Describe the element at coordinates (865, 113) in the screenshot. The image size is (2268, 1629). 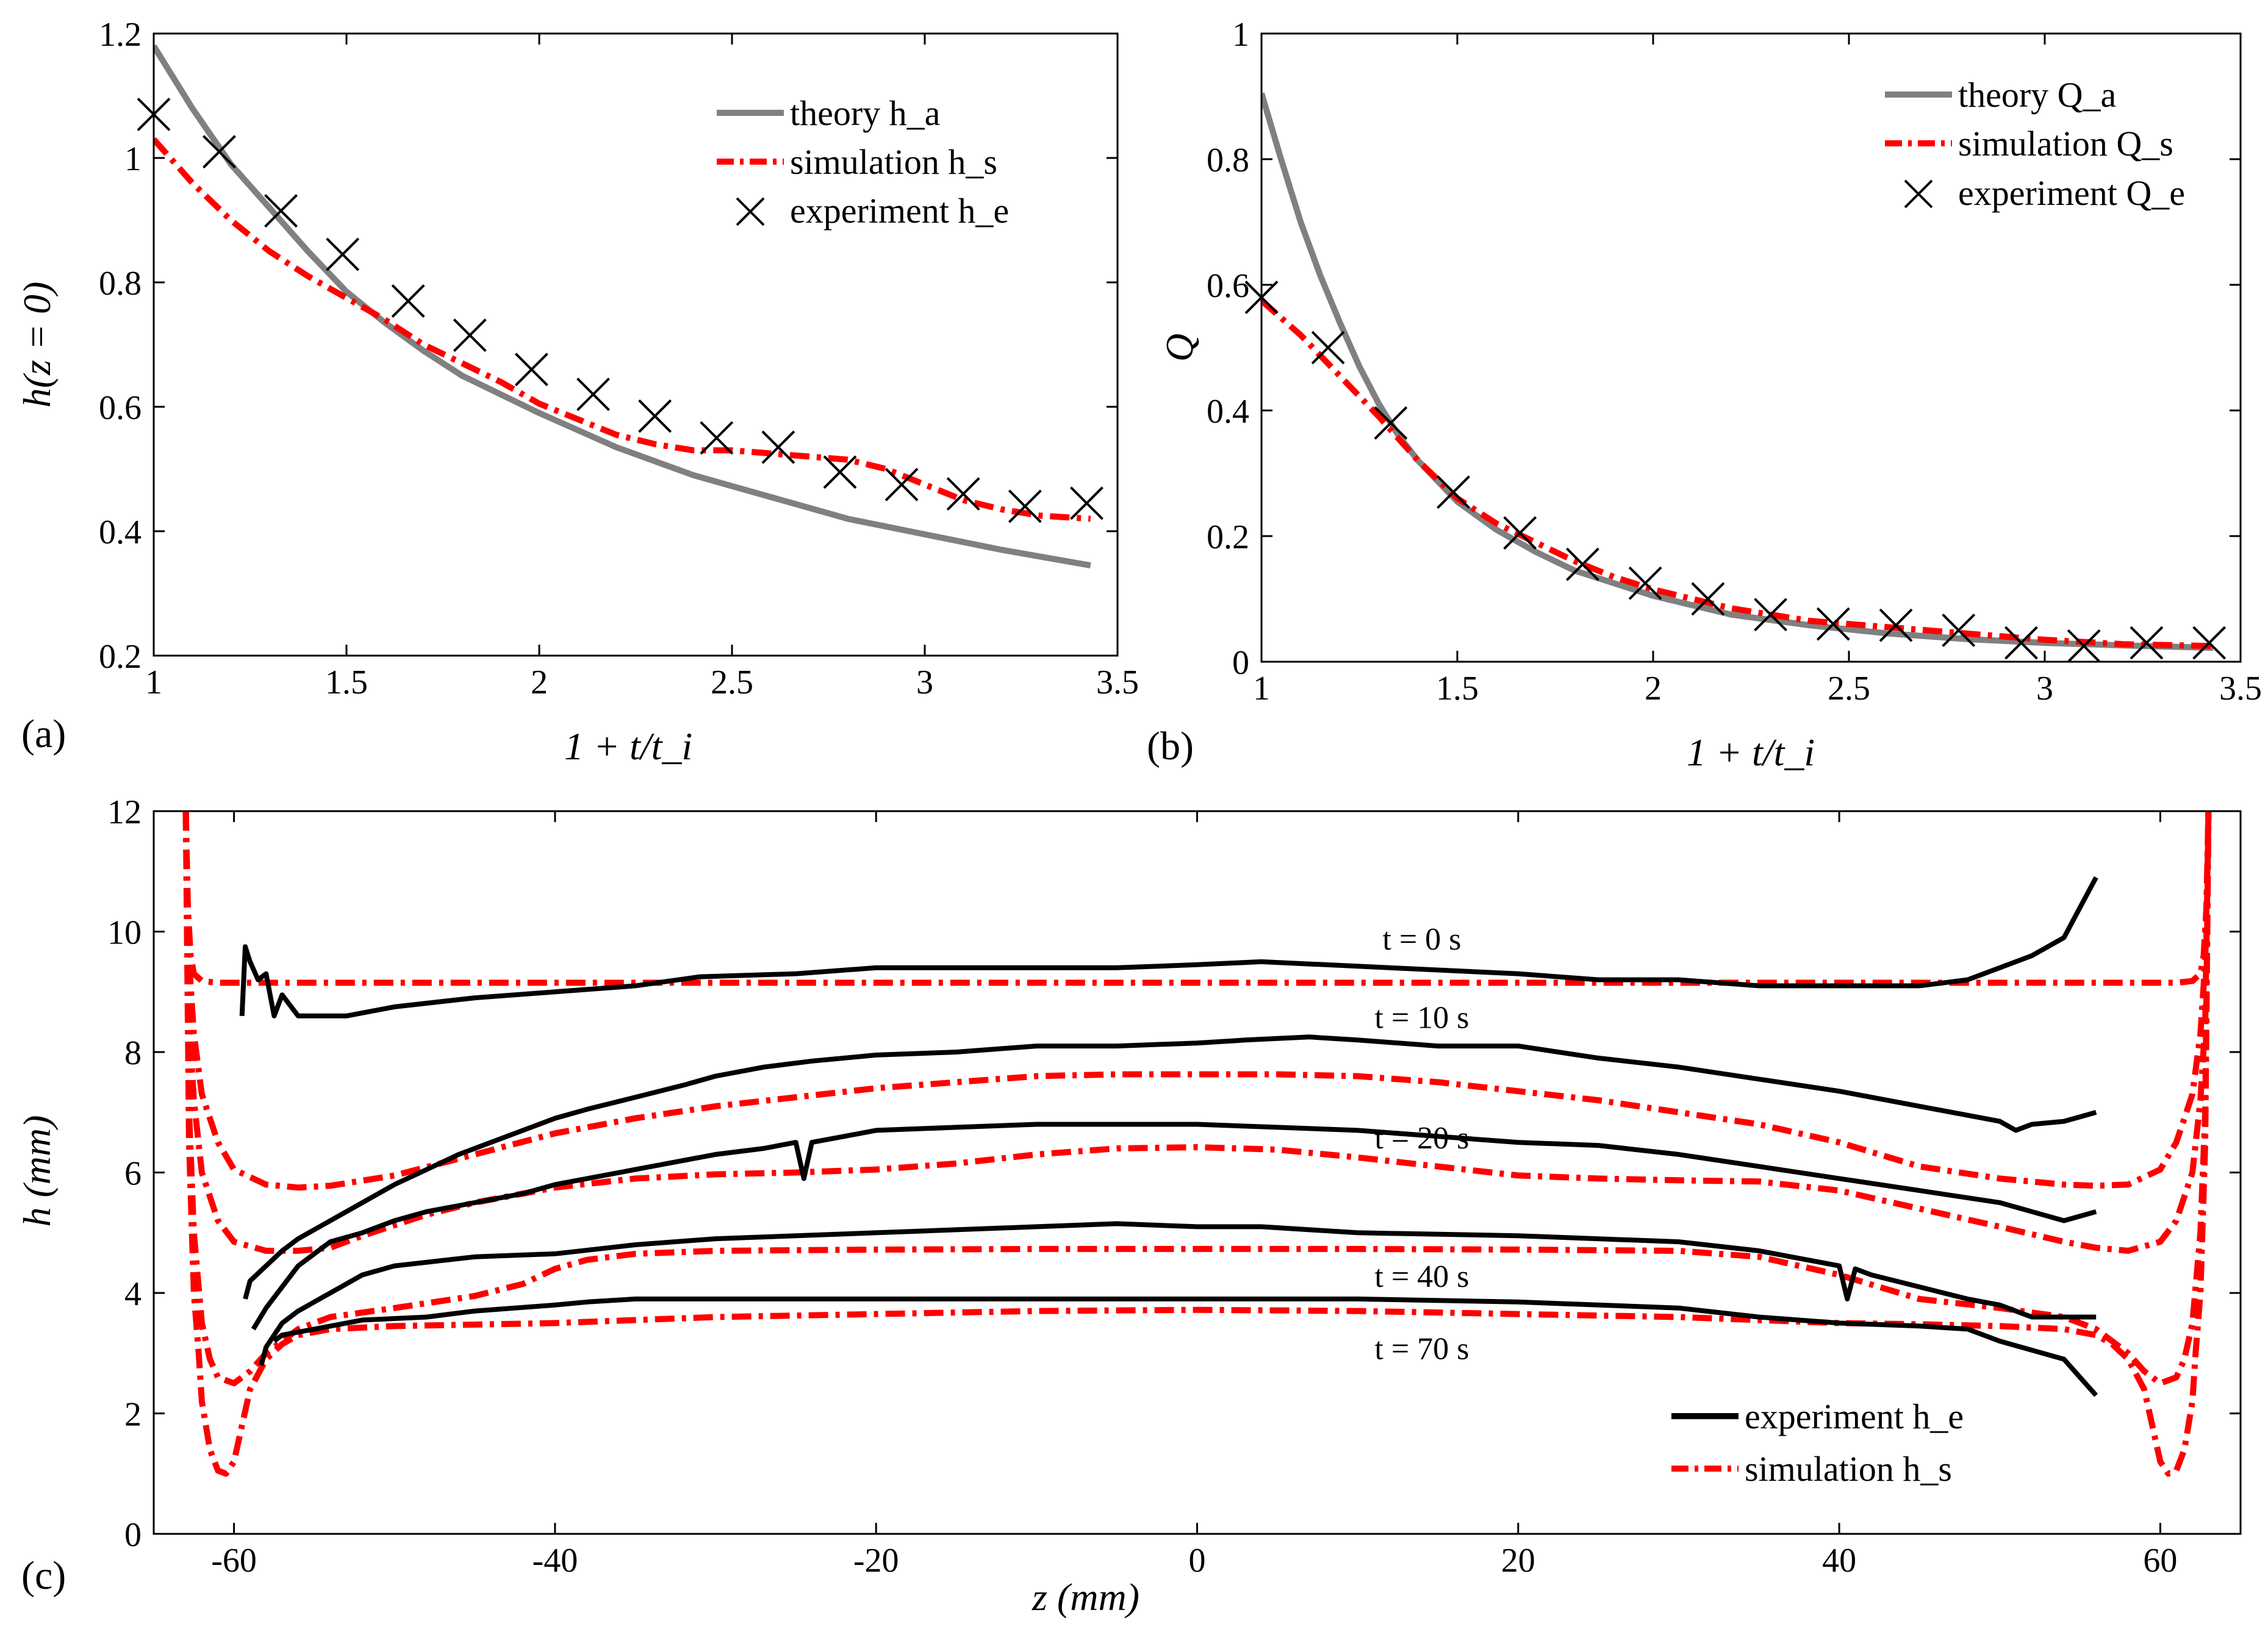
I see `chart-a-legend-theory-label: theory h_a` at that location.